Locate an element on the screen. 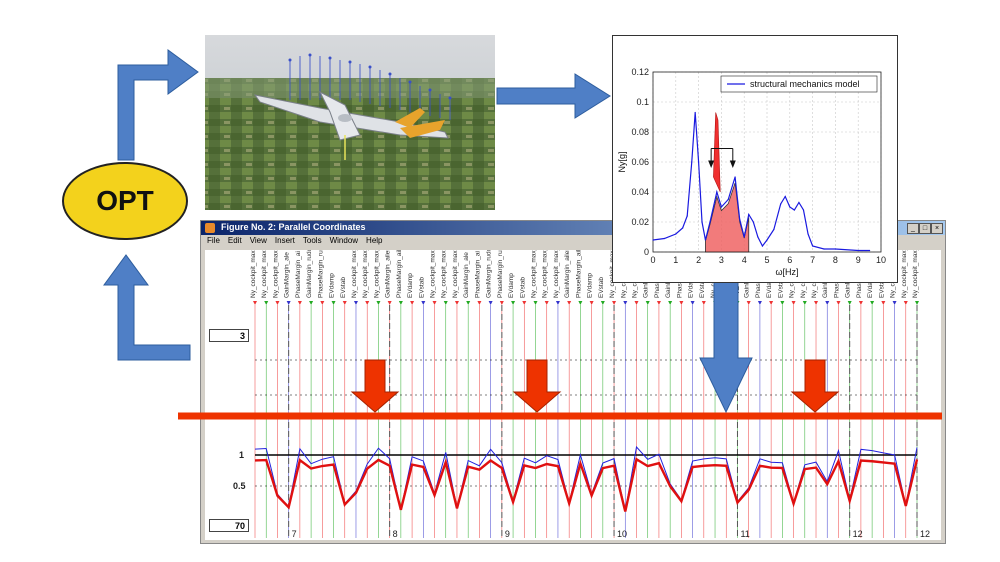 The image size is (1000, 562). column-label: GainMargin_aileron is located at coordinates (388, 274).